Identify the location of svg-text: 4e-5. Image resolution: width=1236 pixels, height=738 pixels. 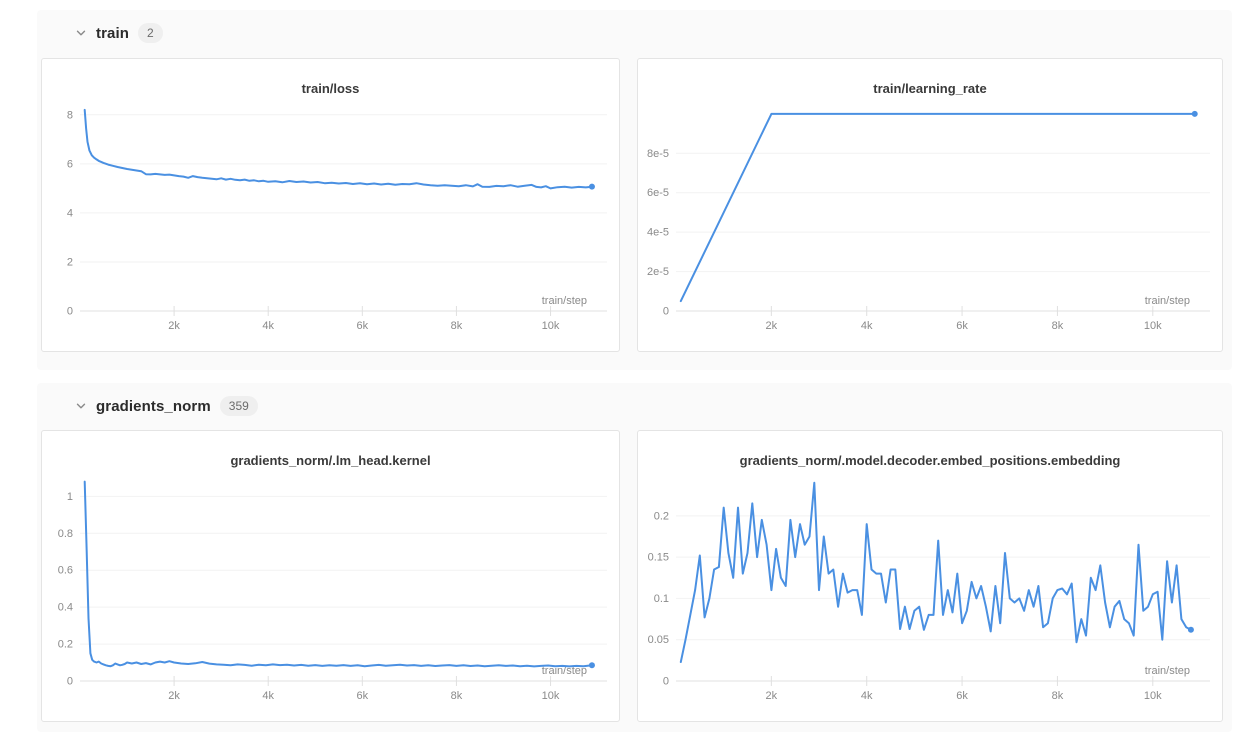
(658, 233).